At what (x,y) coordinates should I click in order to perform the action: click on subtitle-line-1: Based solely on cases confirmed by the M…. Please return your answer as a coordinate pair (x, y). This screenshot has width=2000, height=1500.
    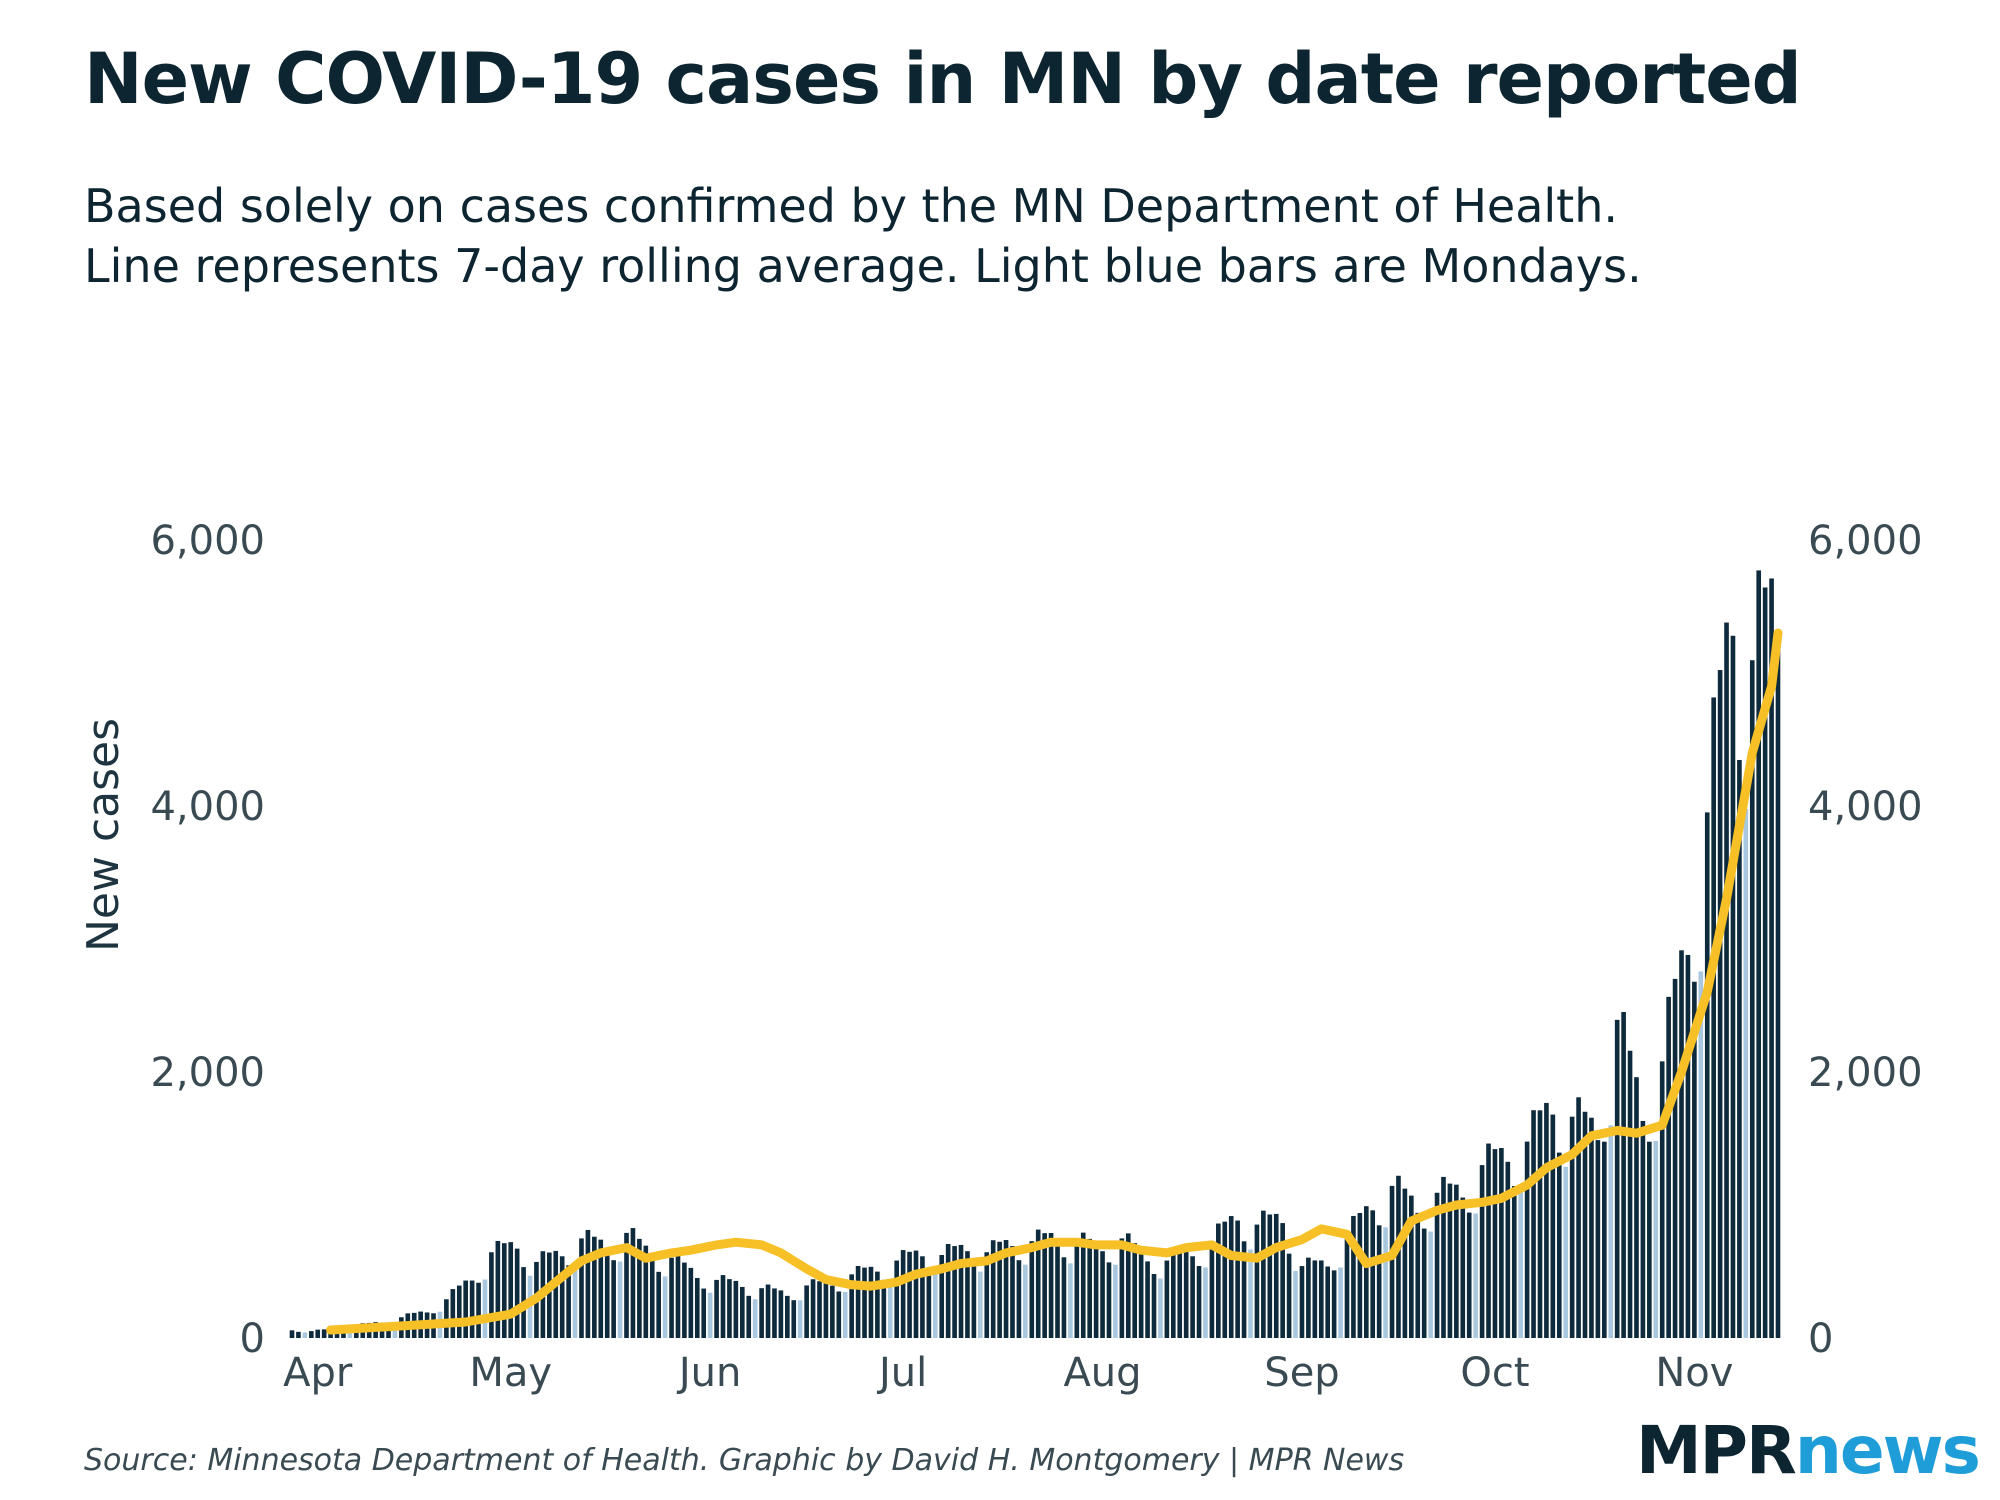
    Looking at the image, I should click on (851, 206).